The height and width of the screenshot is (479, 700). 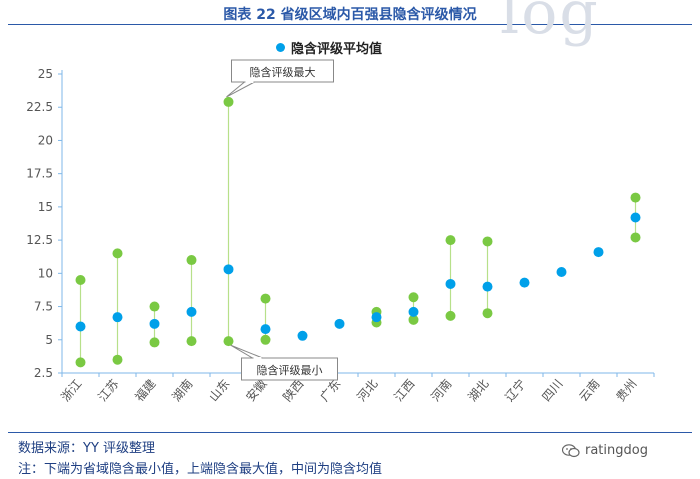 What do you see at coordinates (515, 390) in the screenshot?
I see `x-tick-label: 辽宁` at bounding box center [515, 390].